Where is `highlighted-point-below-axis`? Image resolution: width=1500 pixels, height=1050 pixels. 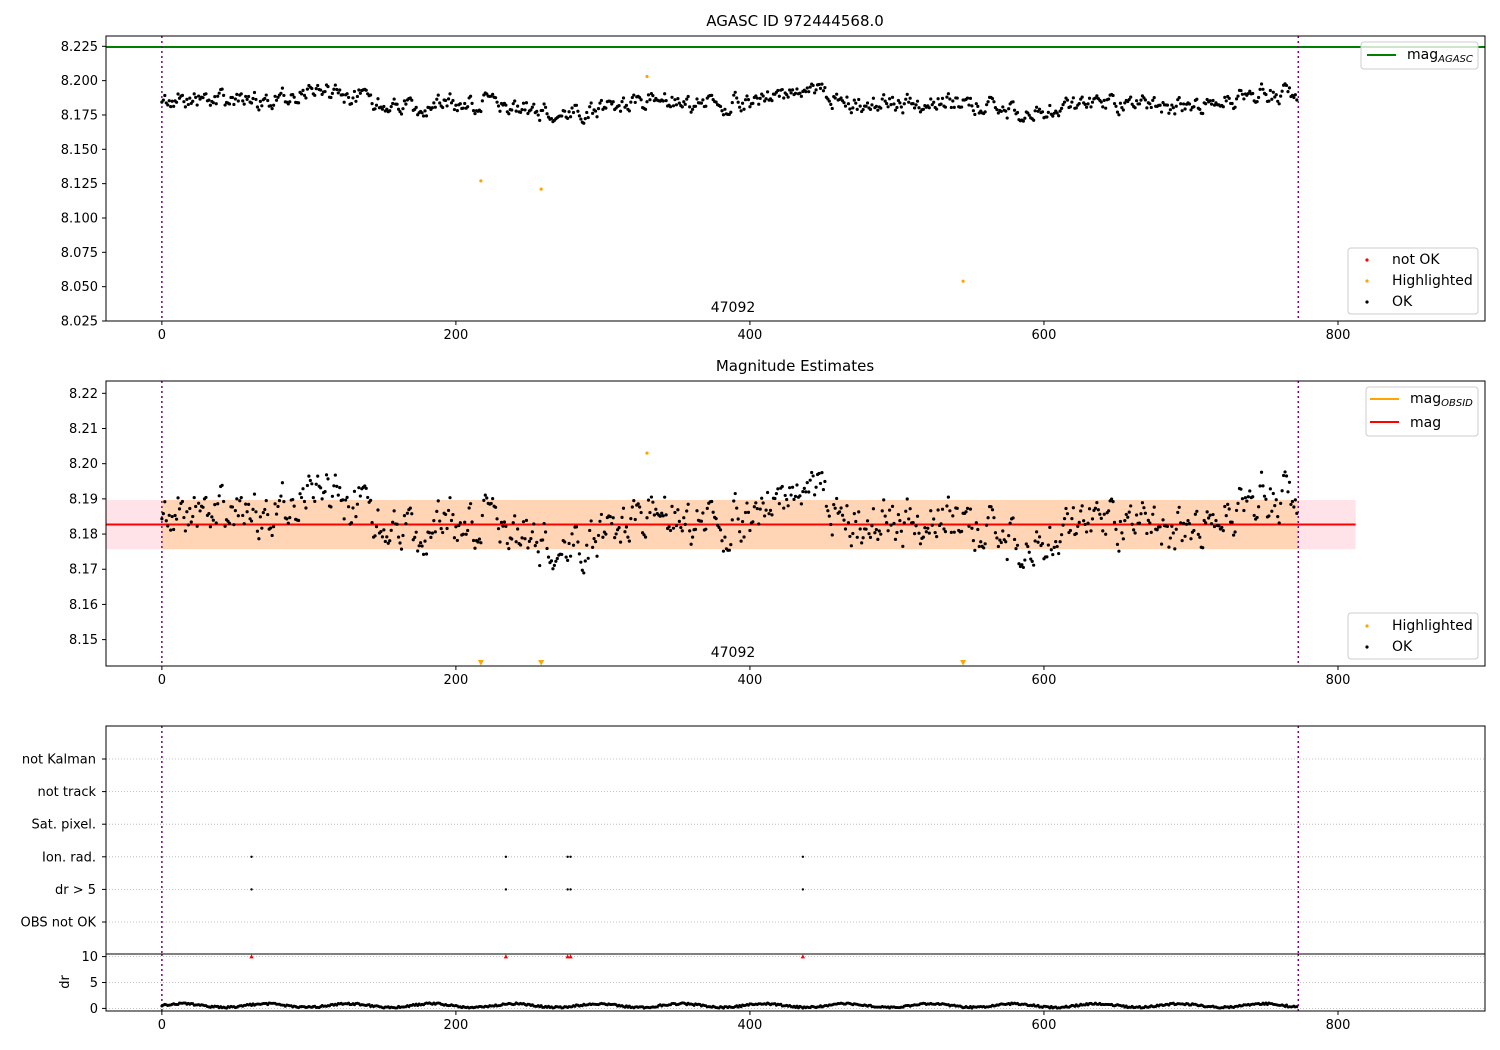 highlighted-point-below-axis is located at coordinates (541, 663).